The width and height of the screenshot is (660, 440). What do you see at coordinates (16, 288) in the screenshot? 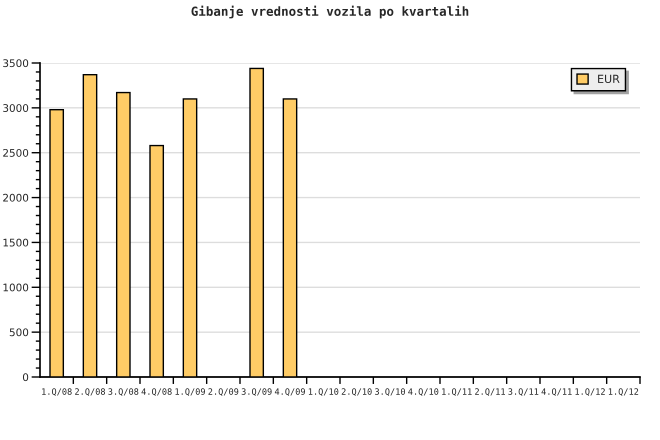
I see `y-tick-label: 1000` at bounding box center [16, 288].